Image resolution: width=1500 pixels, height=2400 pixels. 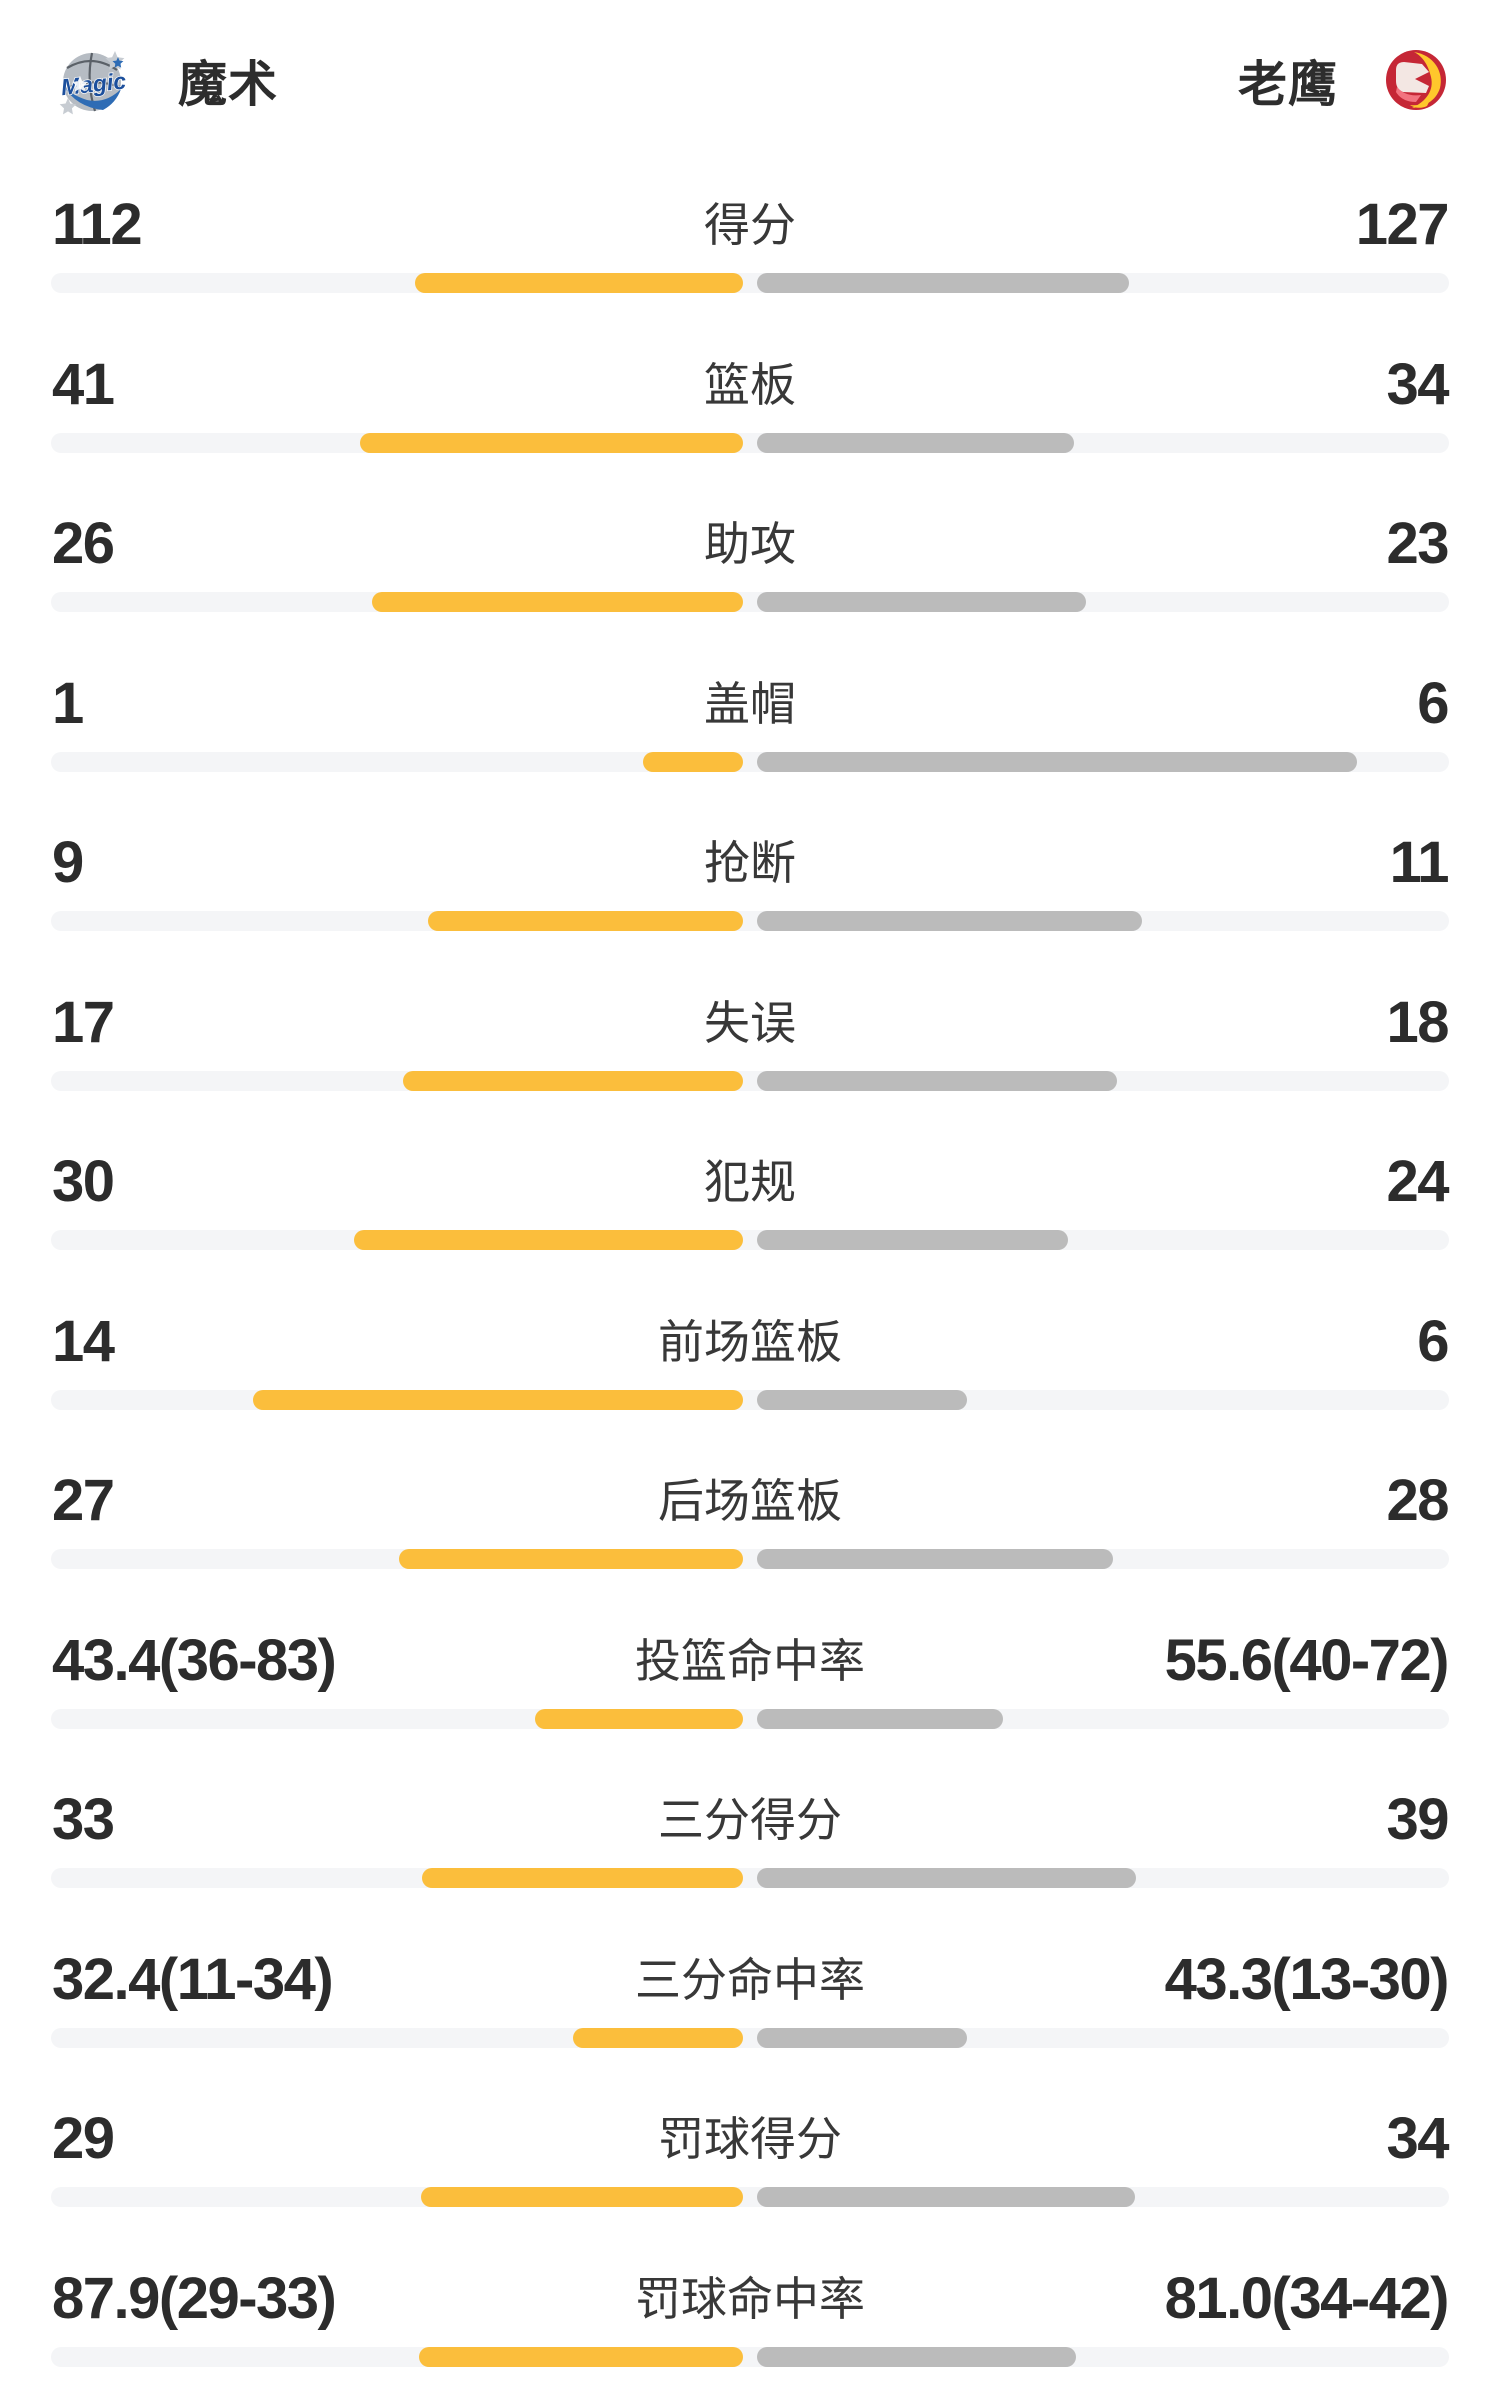 What do you see at coordinates (1307, 1660) in the screenshot?
I see `away-value: 55.6(40-72)` at bounding box center [1307, 1660].